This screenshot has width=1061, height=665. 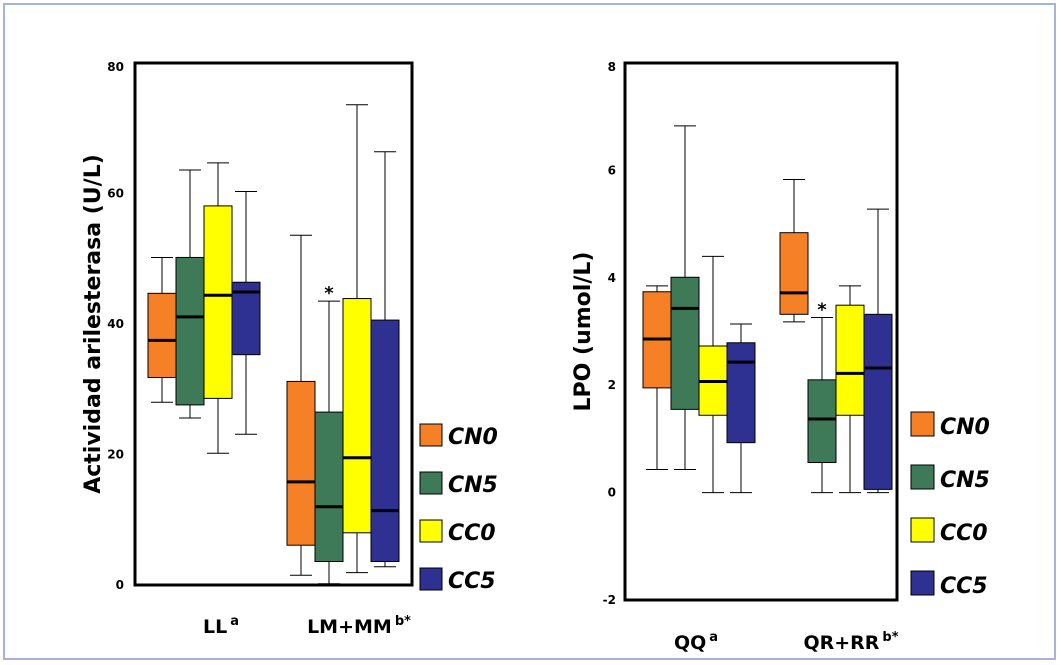 I want to click on y-tick-label: 2, so click(x=612, y=385).